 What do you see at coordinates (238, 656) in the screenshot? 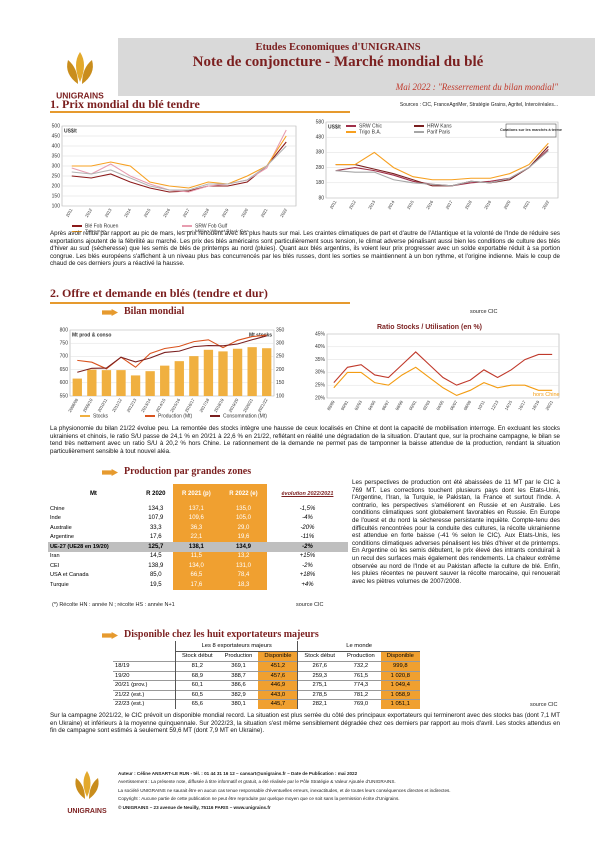
I see `header-cell: Production` at bounding box center [238, 656].